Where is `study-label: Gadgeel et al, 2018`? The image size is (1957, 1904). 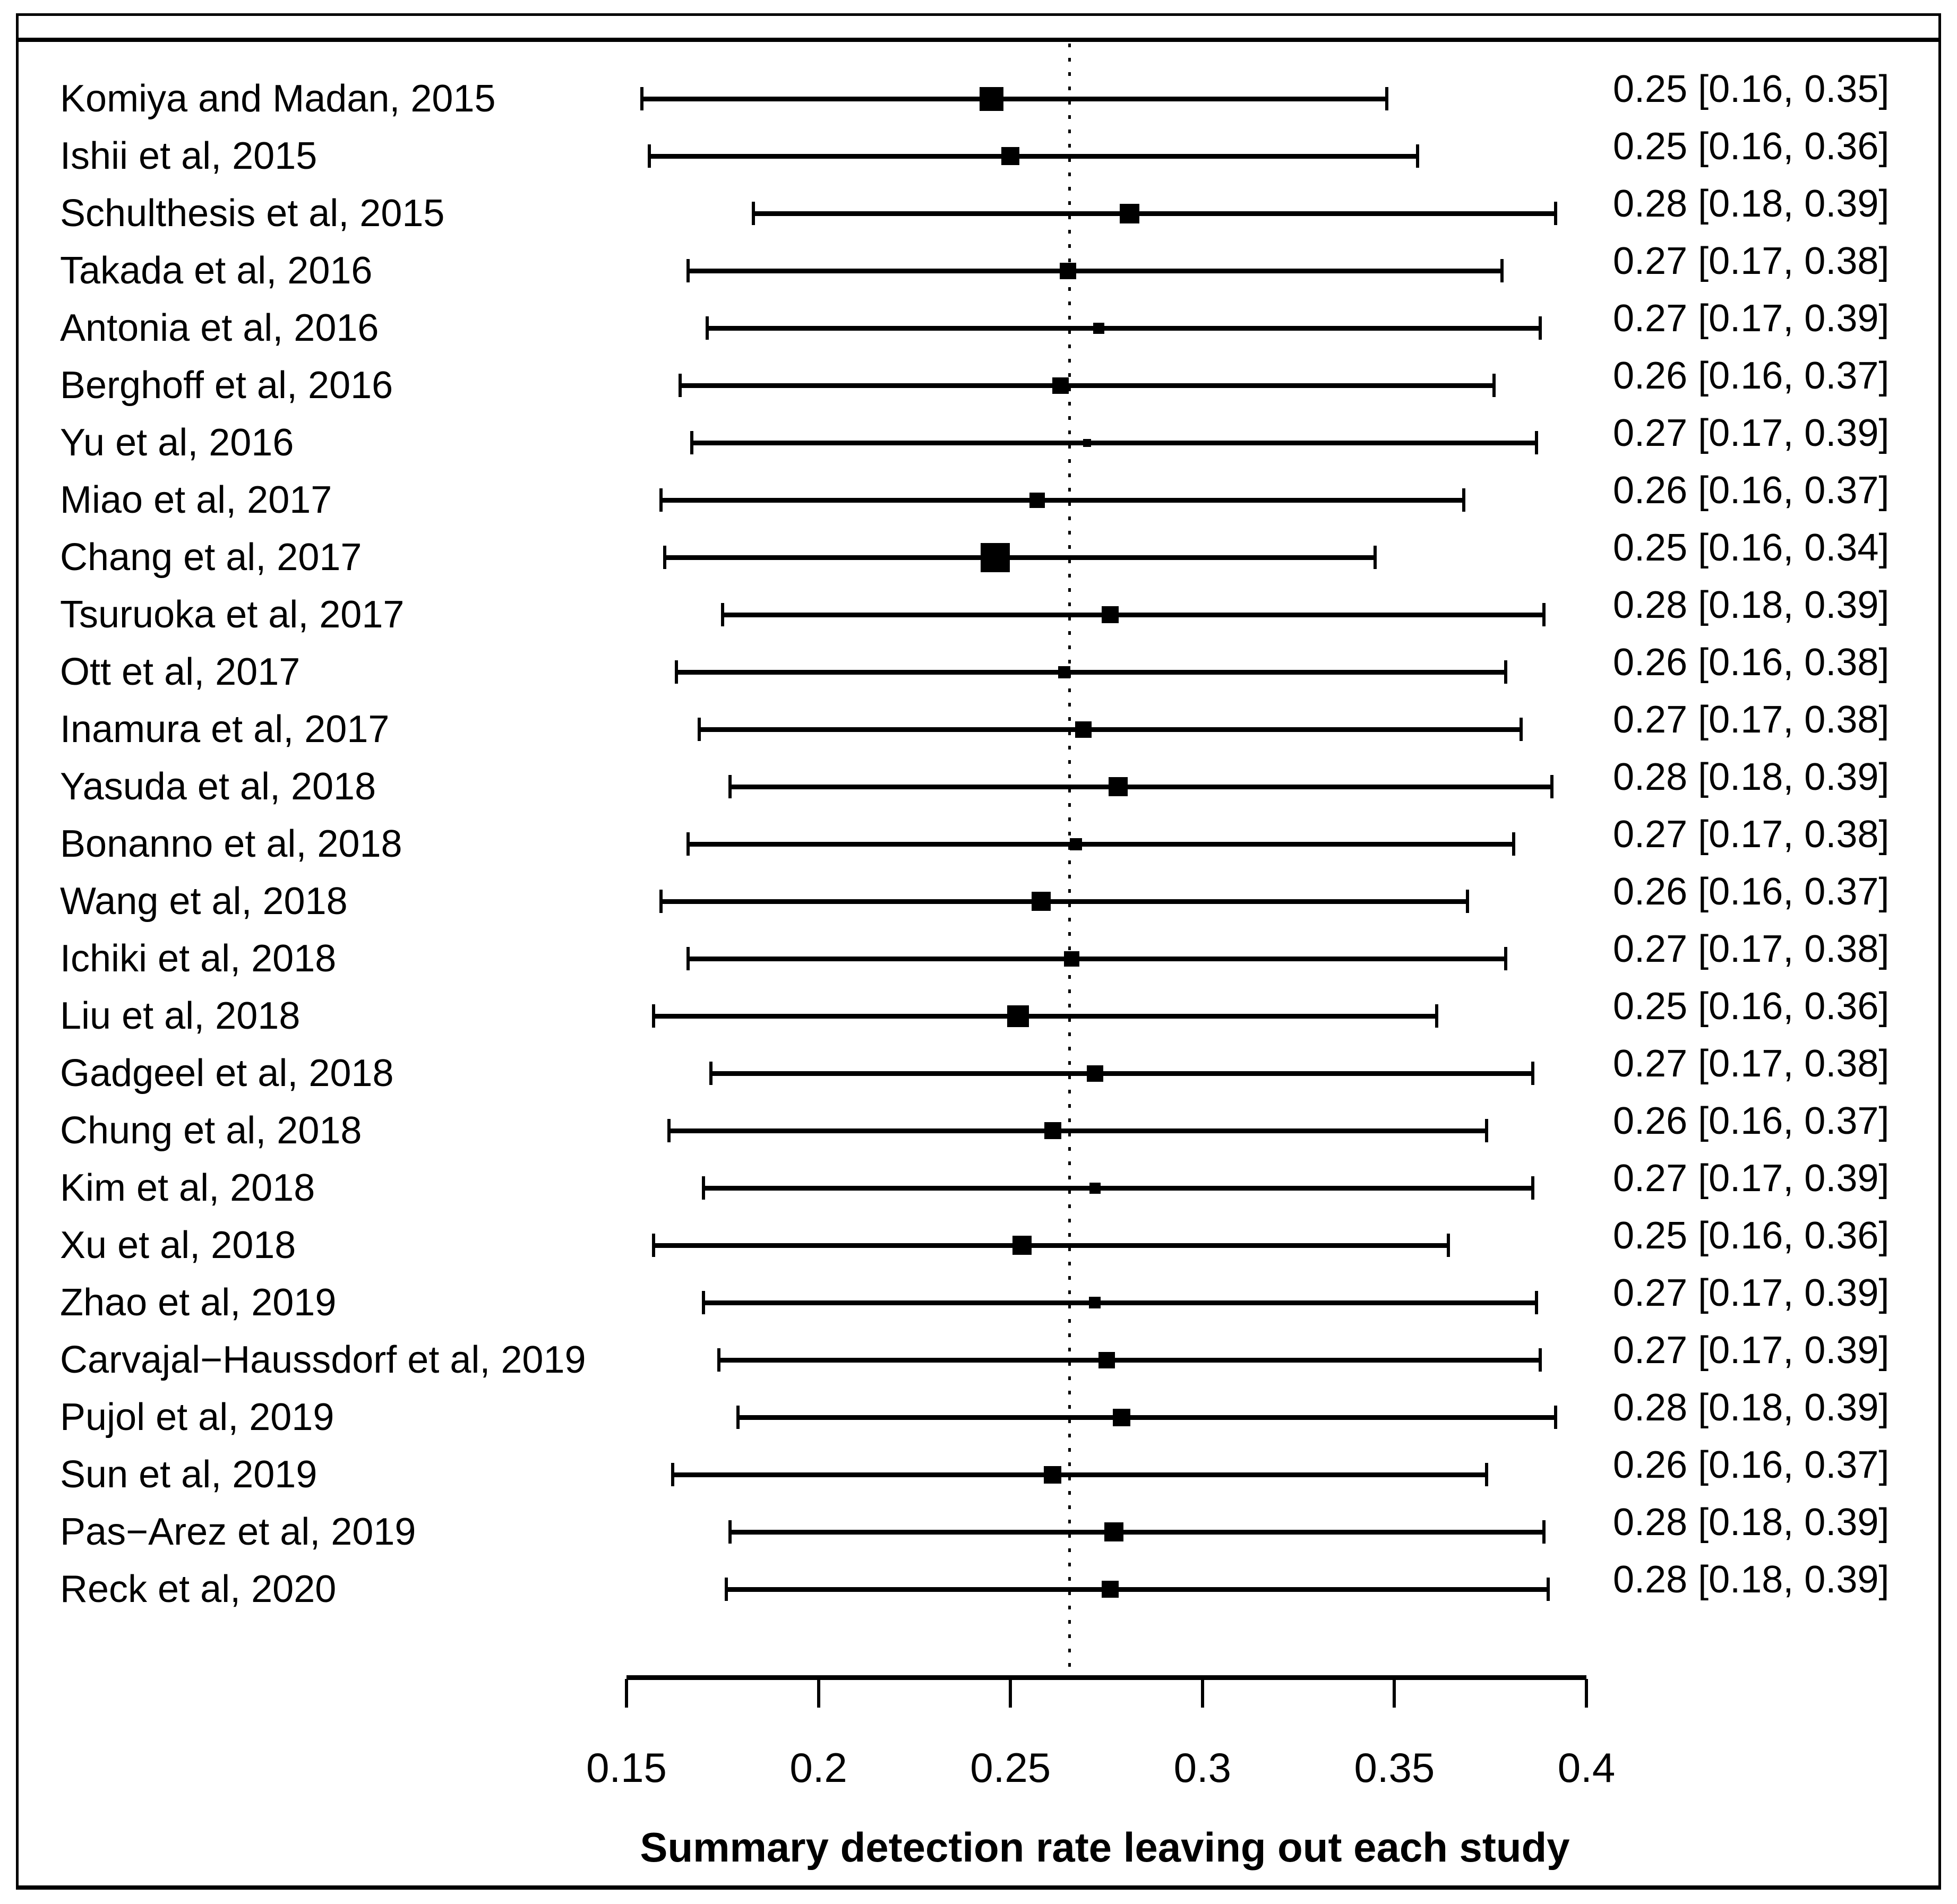 study-label: Gadgeel et al, 2018 is located at coordinates (227, 1073).